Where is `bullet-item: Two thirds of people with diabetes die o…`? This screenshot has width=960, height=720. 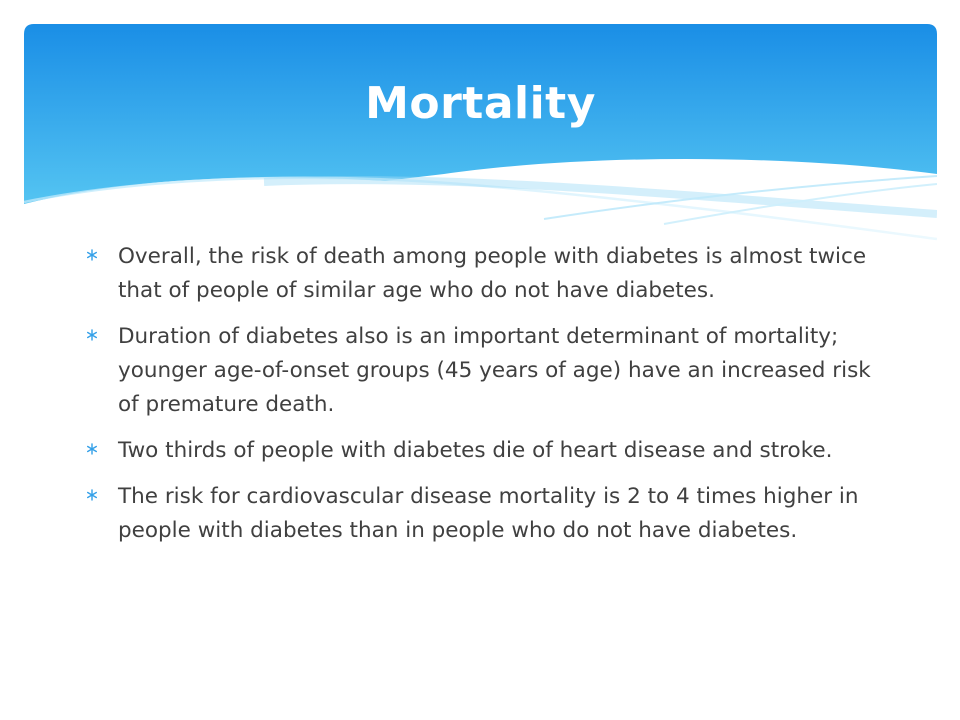
bullet-item: Two thirds of people with diabetes die o… is located at coordinates (486, 451).